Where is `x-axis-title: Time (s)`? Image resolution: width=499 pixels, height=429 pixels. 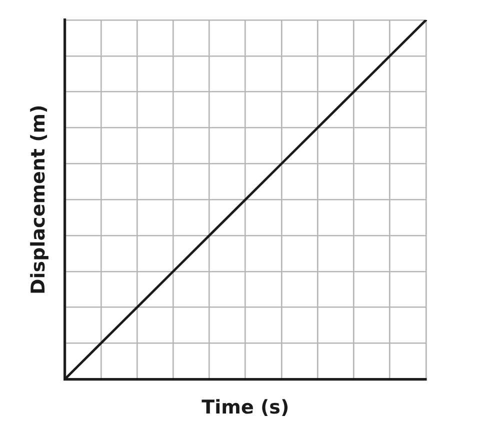 x-axis-title: Time (s) is located at coordinates (246, 407).